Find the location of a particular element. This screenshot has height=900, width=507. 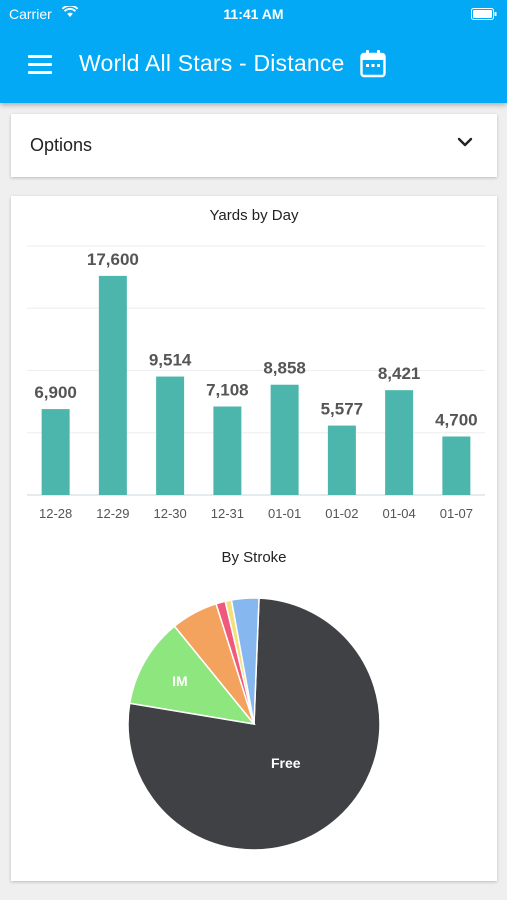

pie-slice-label: Free is located at coordinates (286, 763).